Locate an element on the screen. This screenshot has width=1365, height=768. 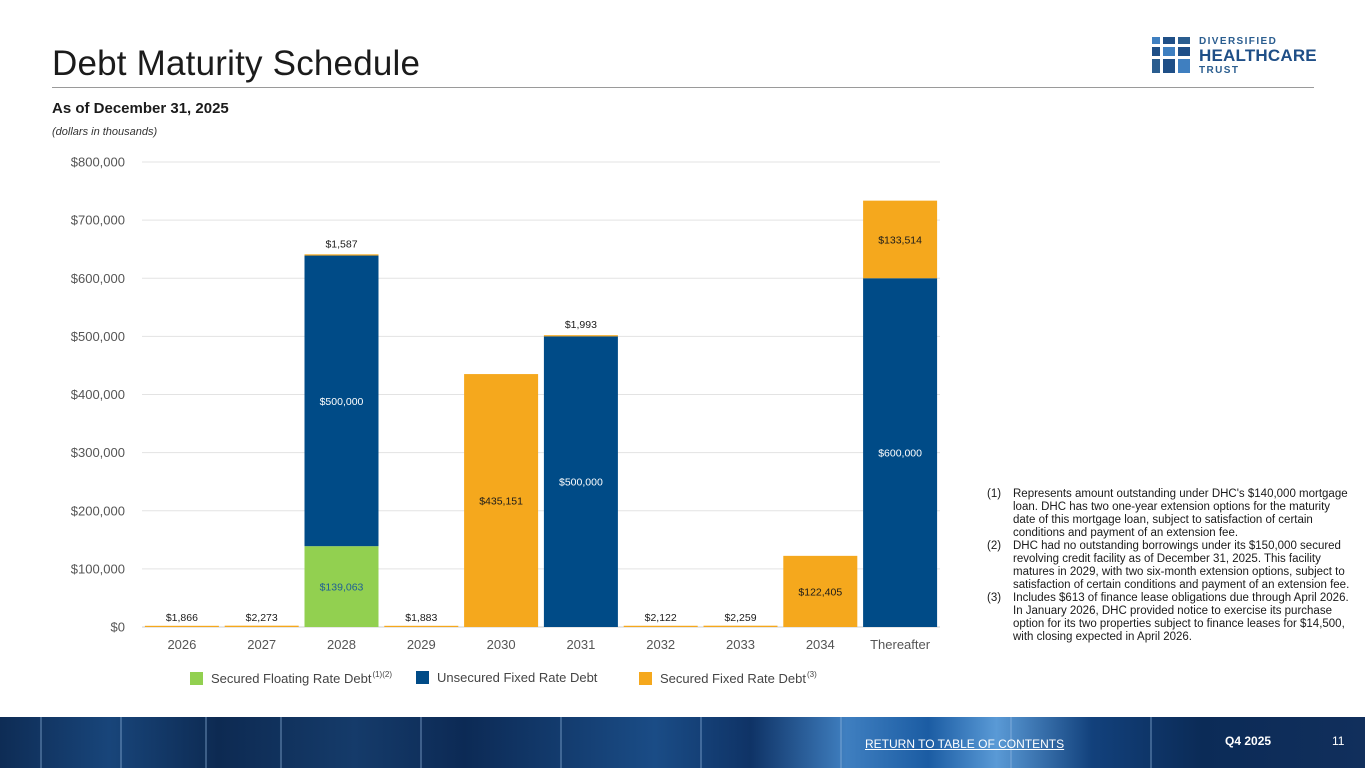
bar-data-label: $133,514 is located at coordinates (900, 241).